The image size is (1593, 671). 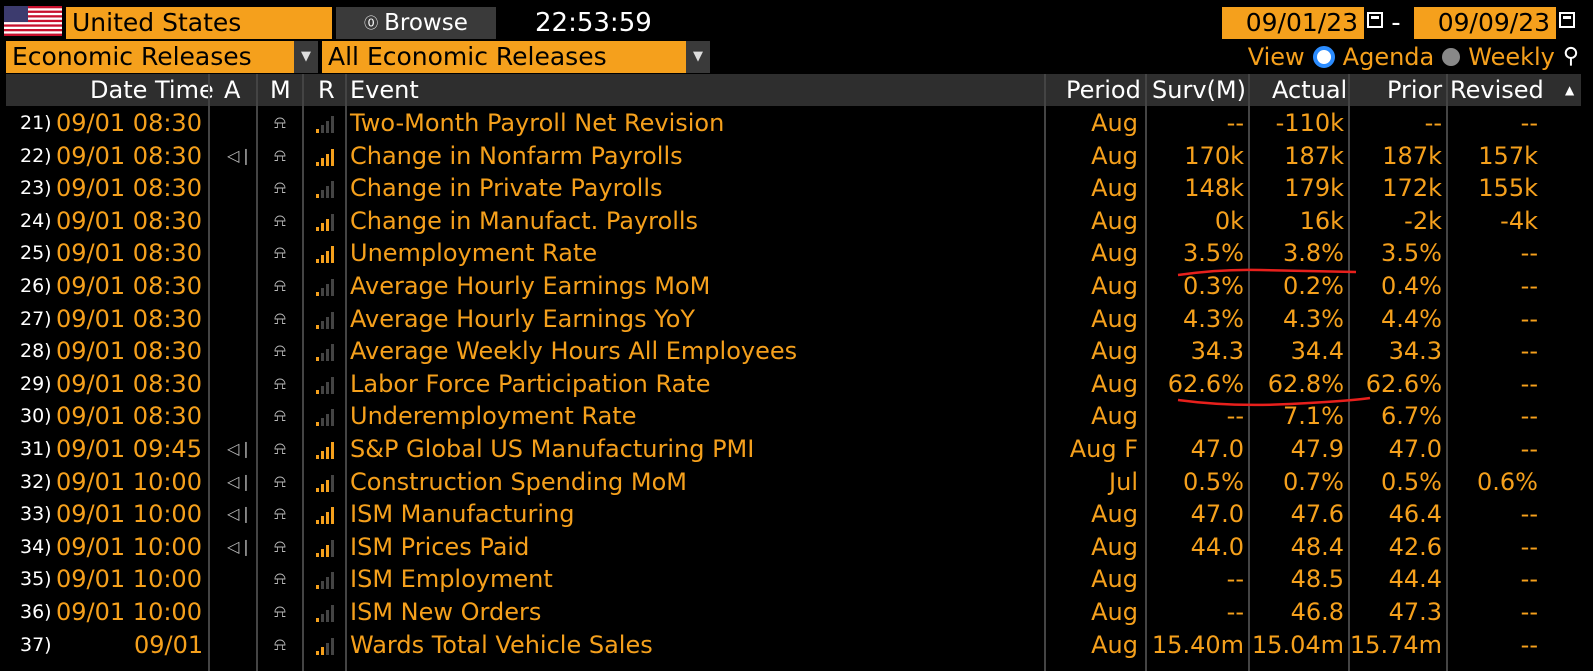 I want to click on col-alert: A, so click(x=232, y=90).